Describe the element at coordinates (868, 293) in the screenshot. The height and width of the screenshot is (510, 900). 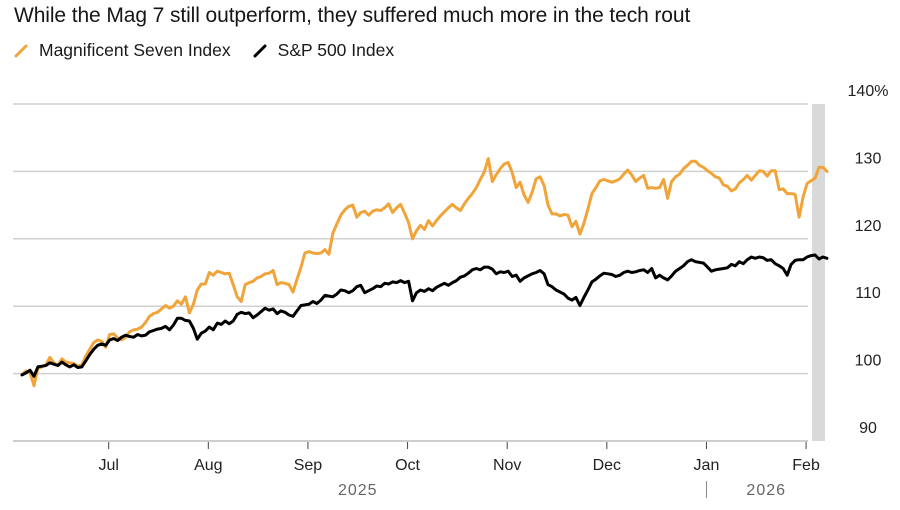
I see `y-tick-label: 110` at that location.